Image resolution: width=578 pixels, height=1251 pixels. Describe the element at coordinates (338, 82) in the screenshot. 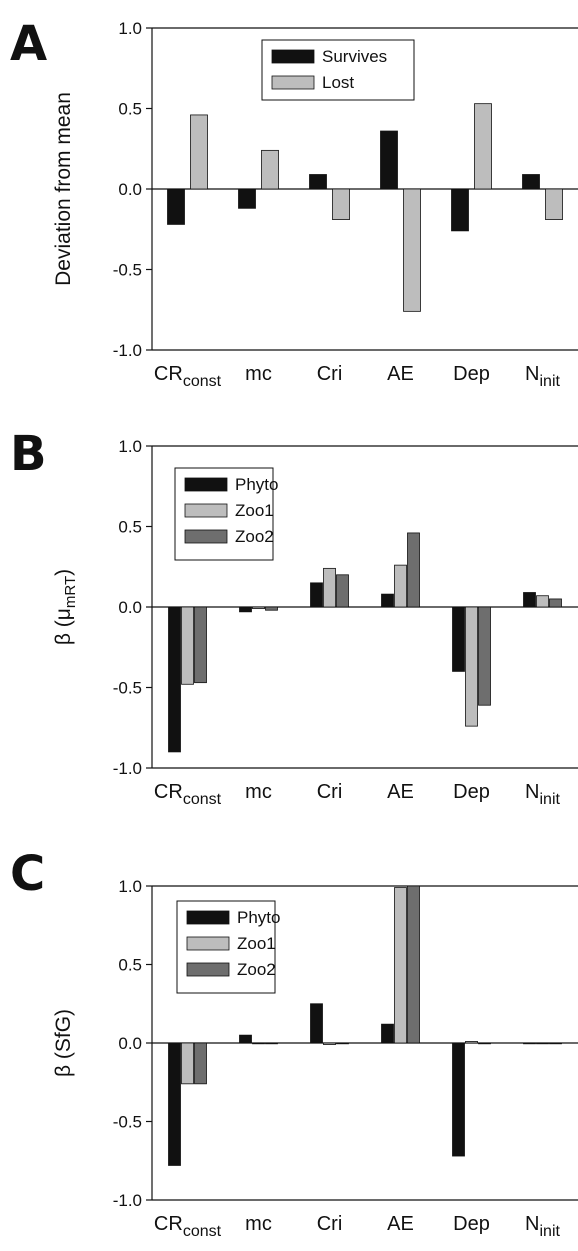

I see `legend-label-lost: Lost` at that location.